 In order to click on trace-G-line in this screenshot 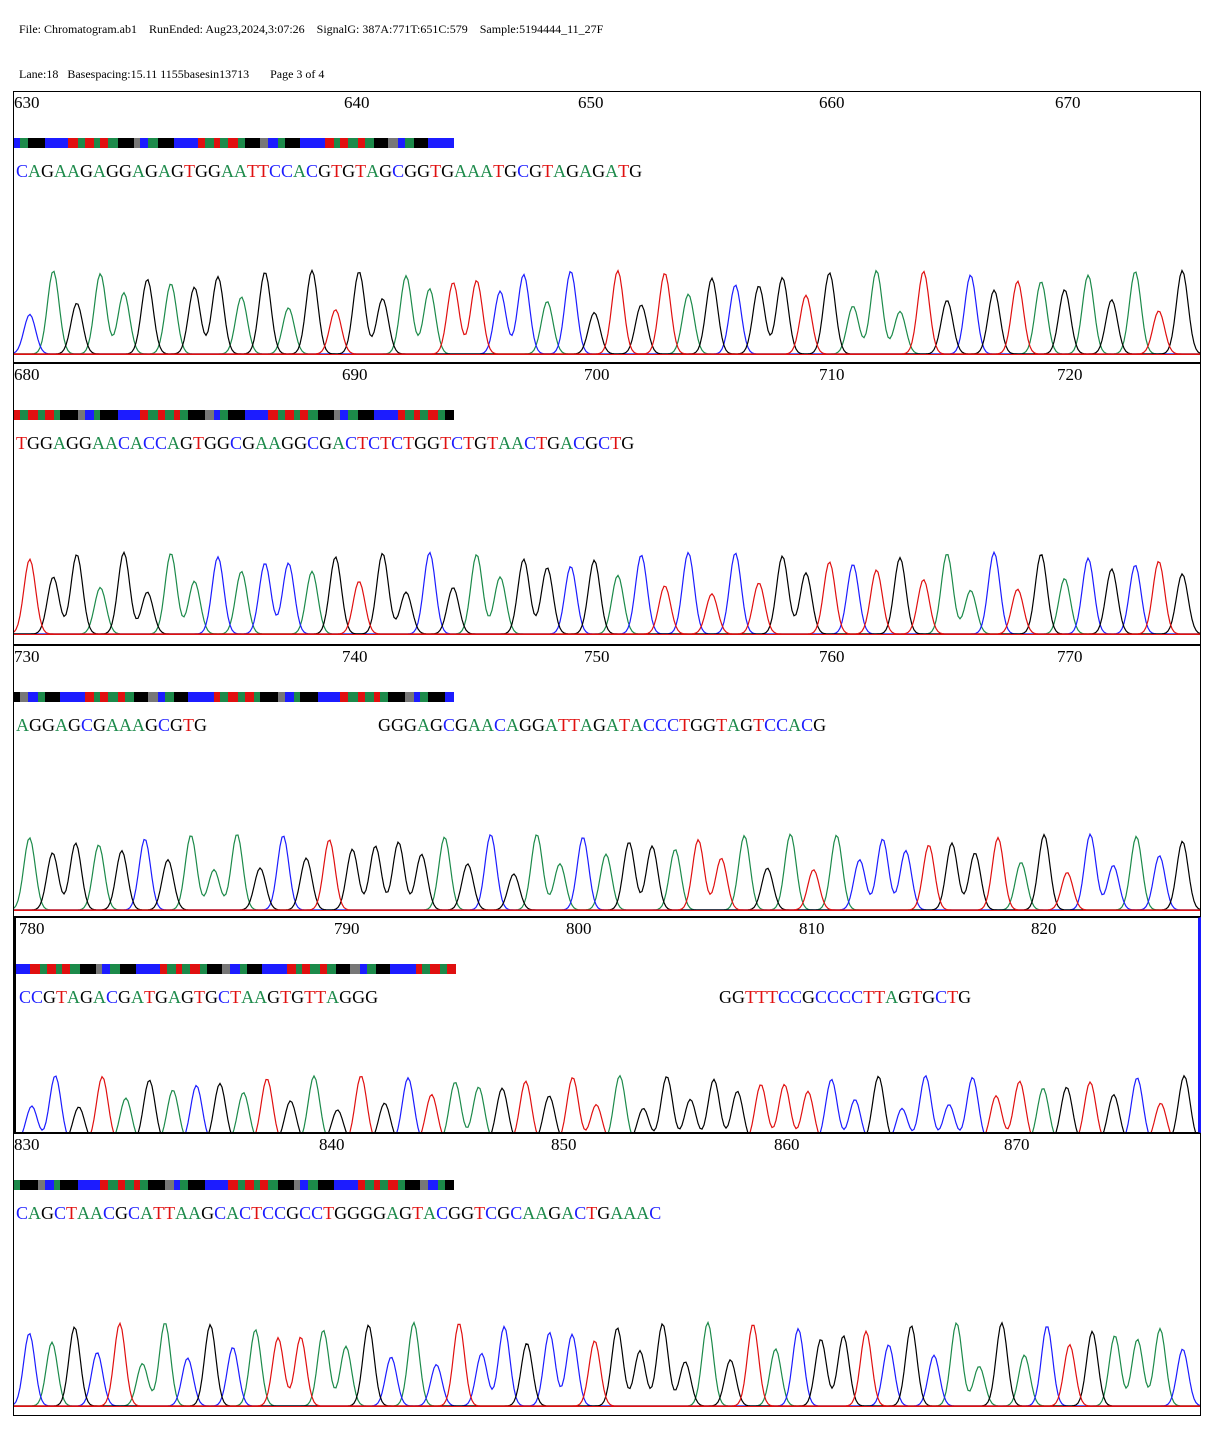, I will do `click(607, 1364)`.